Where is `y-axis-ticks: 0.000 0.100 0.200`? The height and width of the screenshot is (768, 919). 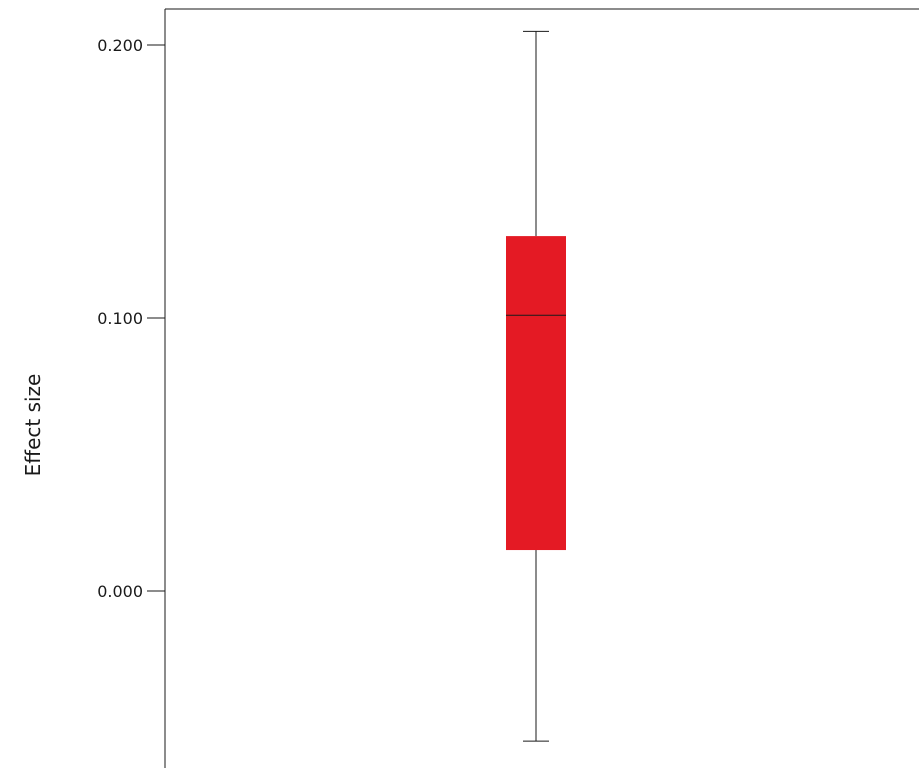
y-axis-ticks: 0.000 0.100 0.200 is located at coordinates (131, 318).